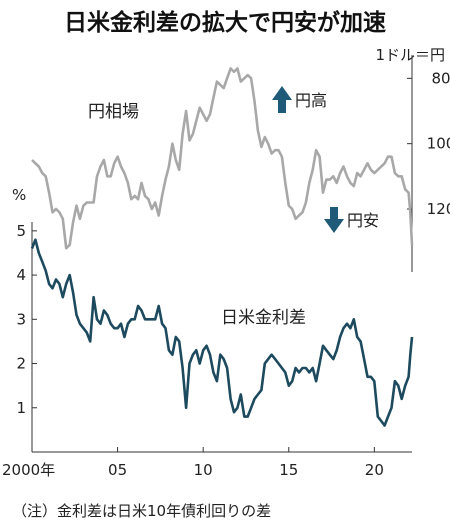 This screenshot has height=530, width=450. Describe the element at coordinates (410, 55) in the screenshot. I see `right-axis-unit: 1ドル＝円` at that location.